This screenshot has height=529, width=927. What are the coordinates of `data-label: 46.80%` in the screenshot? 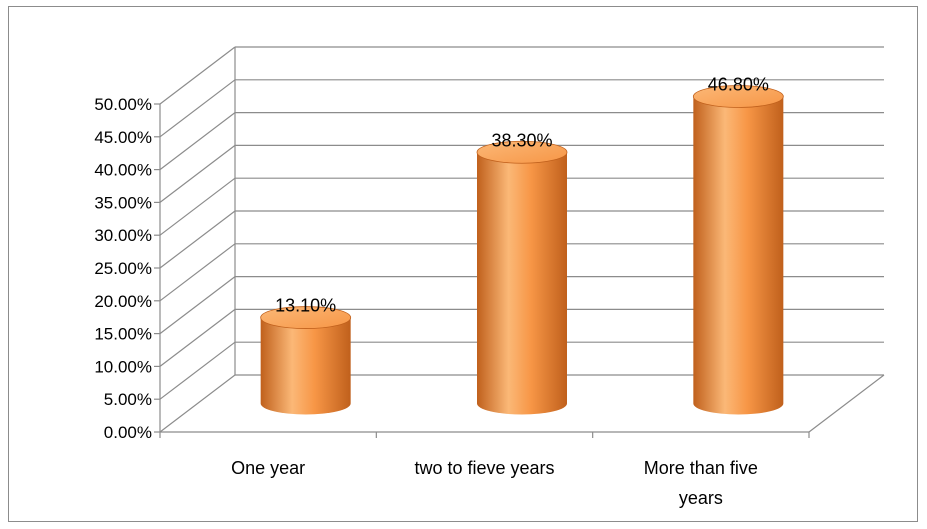 It's located at (738, 84).